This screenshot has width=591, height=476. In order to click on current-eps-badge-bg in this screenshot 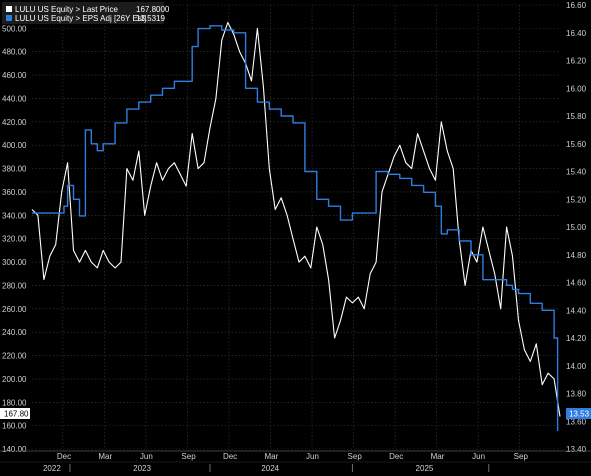, I will do `click(578, 413)`.